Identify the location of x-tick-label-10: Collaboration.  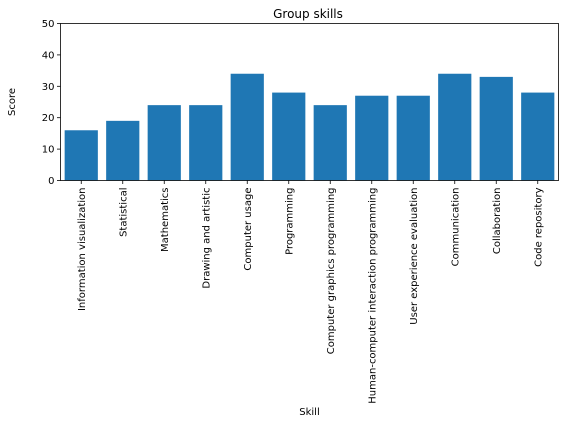
(497, 221).